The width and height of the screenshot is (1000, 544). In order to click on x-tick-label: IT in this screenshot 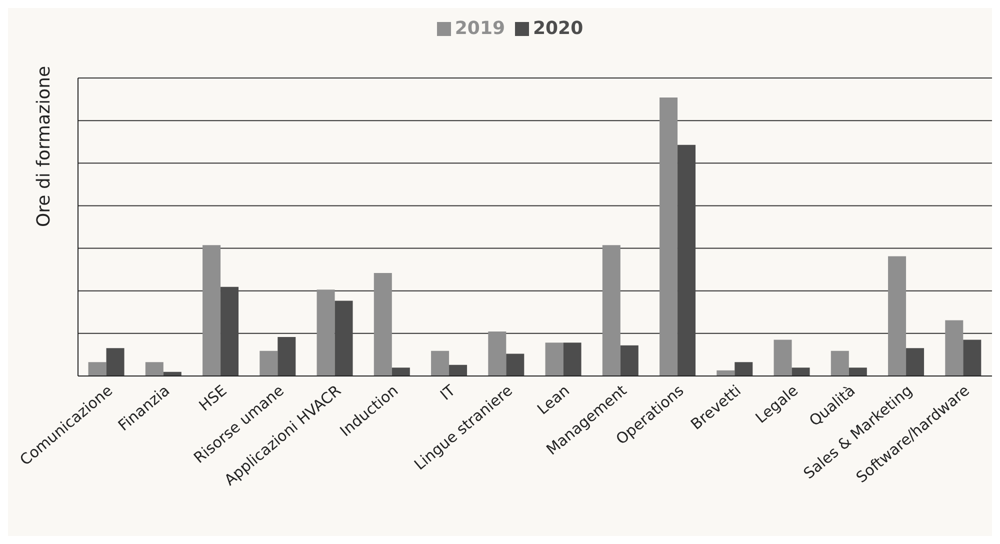, I will do `click(448, 392)`.